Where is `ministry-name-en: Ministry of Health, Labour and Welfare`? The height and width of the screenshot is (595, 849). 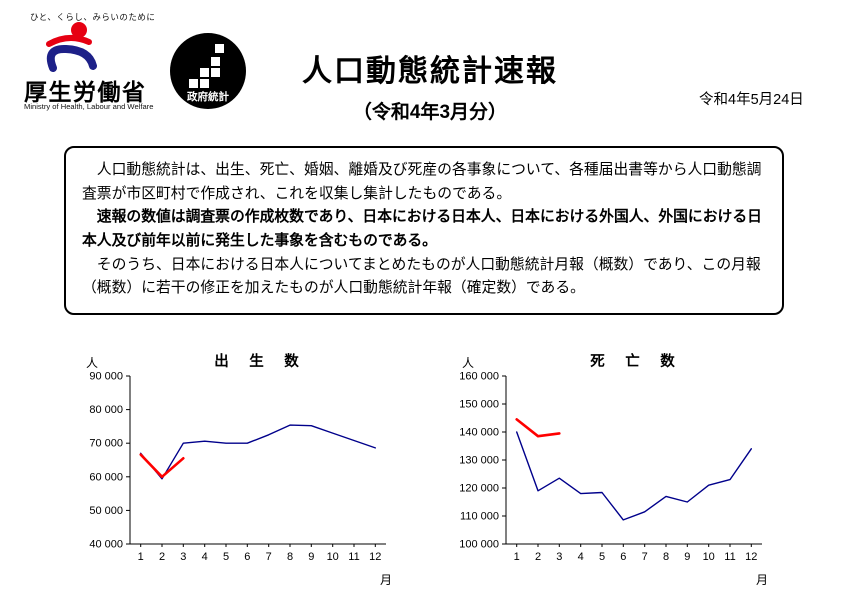 ministry-name-en: Ministry of Health, Labour and Welfare is located at coordinates (89, 106).